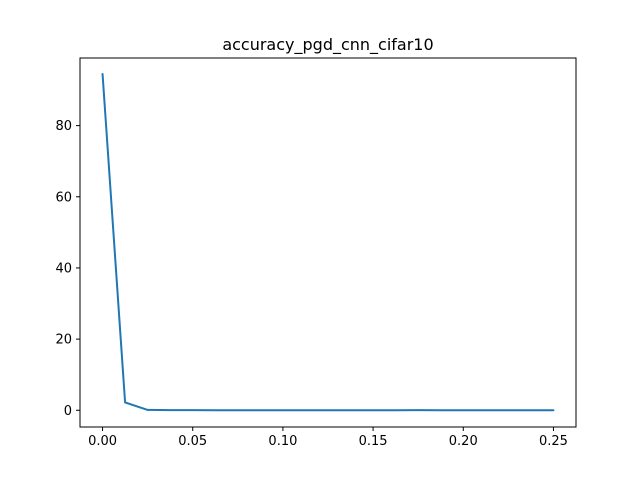  What do you see at coordinates (463, 441) in the screenshot?
I see `x-tick-label: 0.20` at bounding box center [463, 441].